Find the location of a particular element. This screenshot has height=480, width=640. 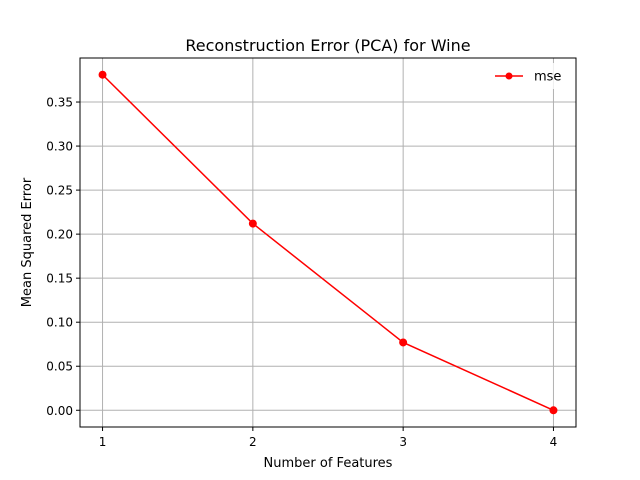

y-tick-label: 0.10 is located at coordinates (59, 323).